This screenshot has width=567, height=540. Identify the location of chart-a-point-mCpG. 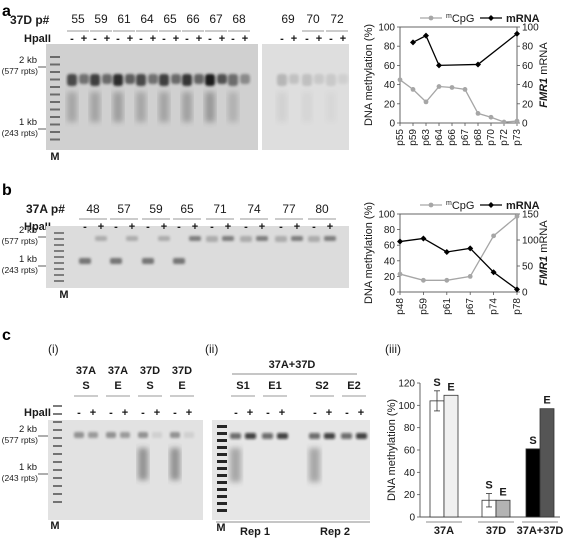
(504, 122).